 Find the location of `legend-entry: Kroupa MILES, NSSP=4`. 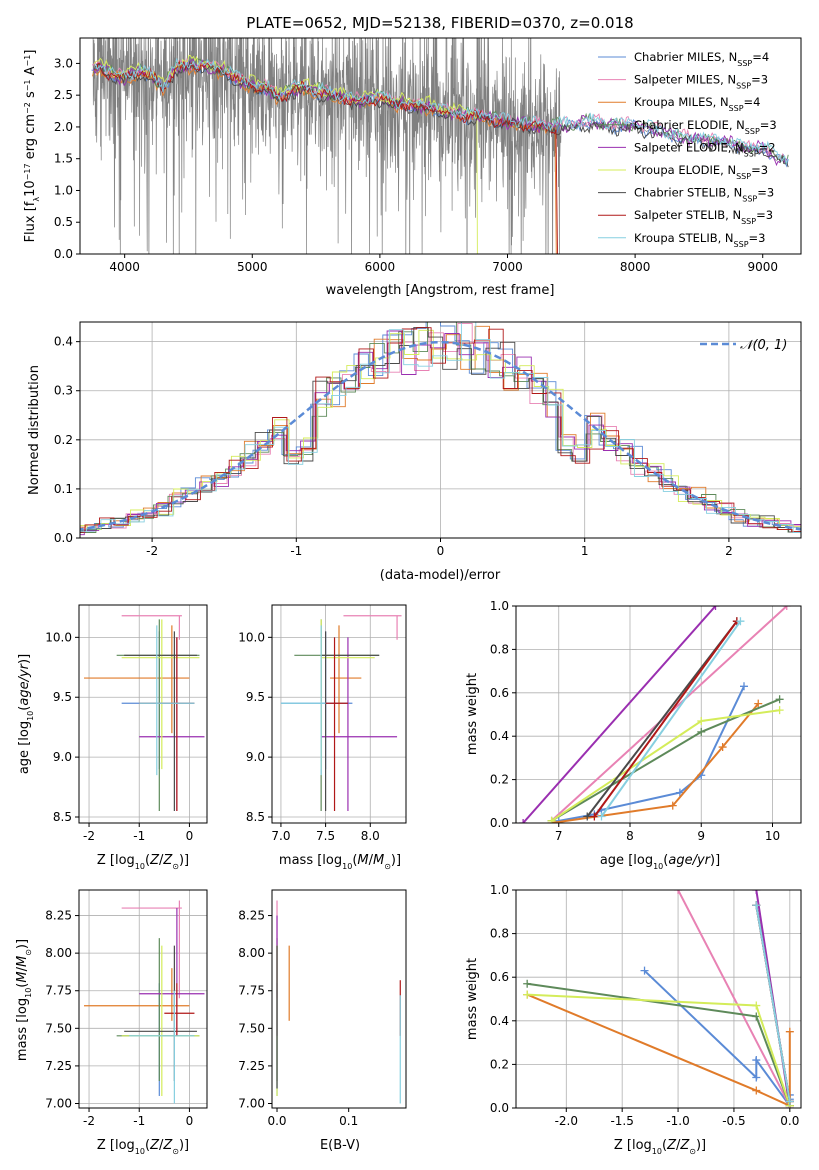

legend-entry: Kroupa MILES, NSSP=4 is located at coordinates (697, 104).